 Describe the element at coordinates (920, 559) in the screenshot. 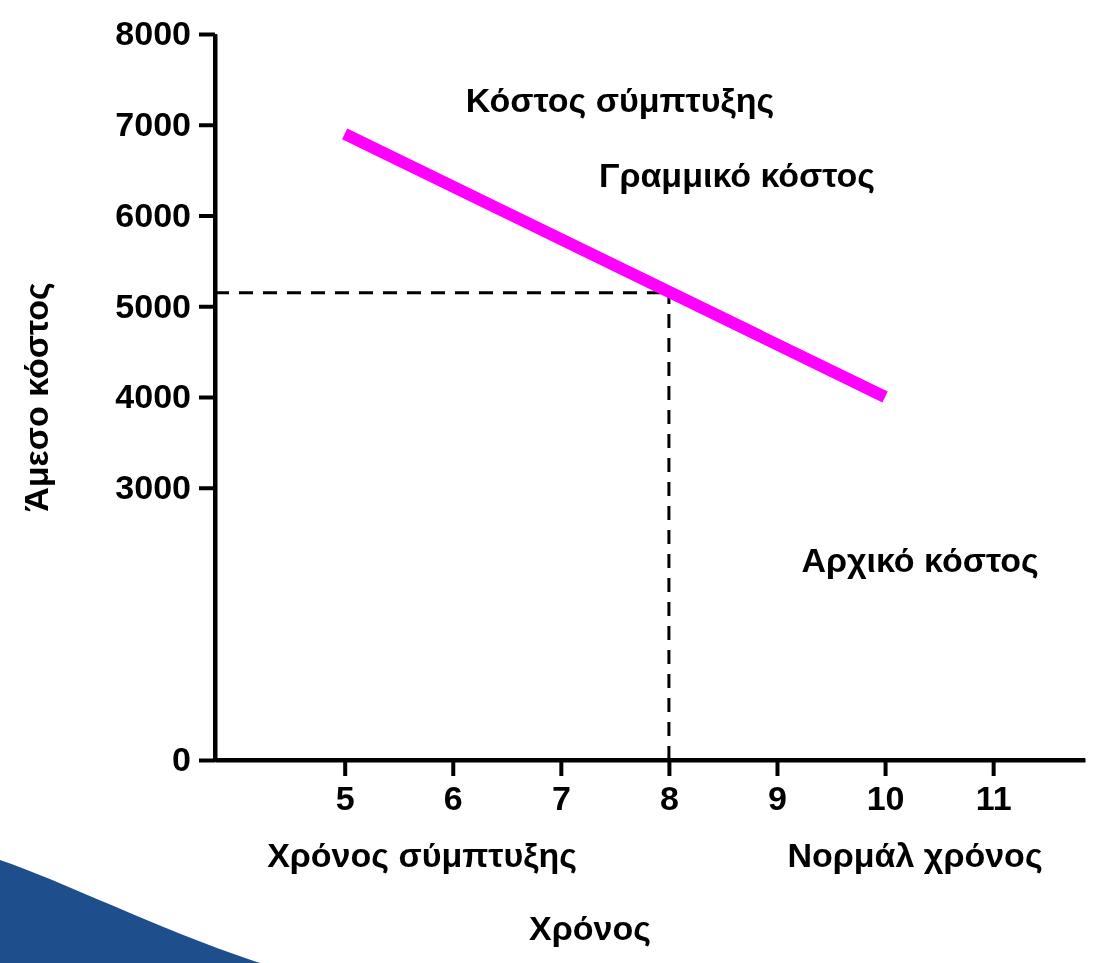

I see `annotation: Αρχικό κόστος` at that location.